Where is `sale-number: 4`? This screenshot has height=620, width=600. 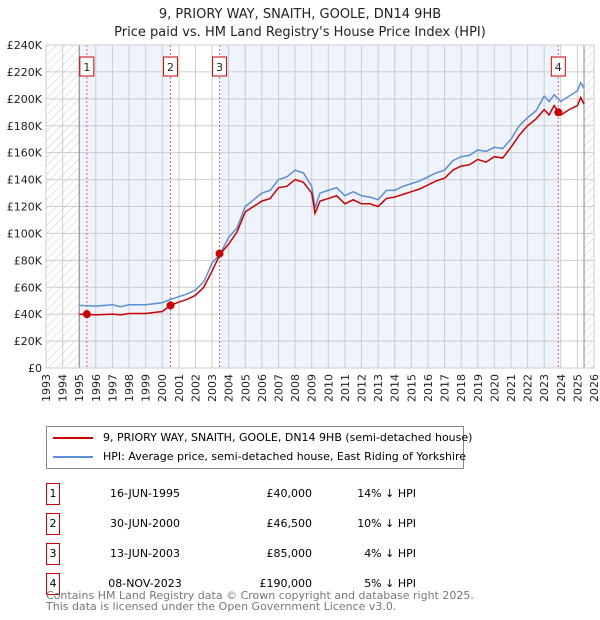 sale-number: 4 is located at coordinates (53, 584).